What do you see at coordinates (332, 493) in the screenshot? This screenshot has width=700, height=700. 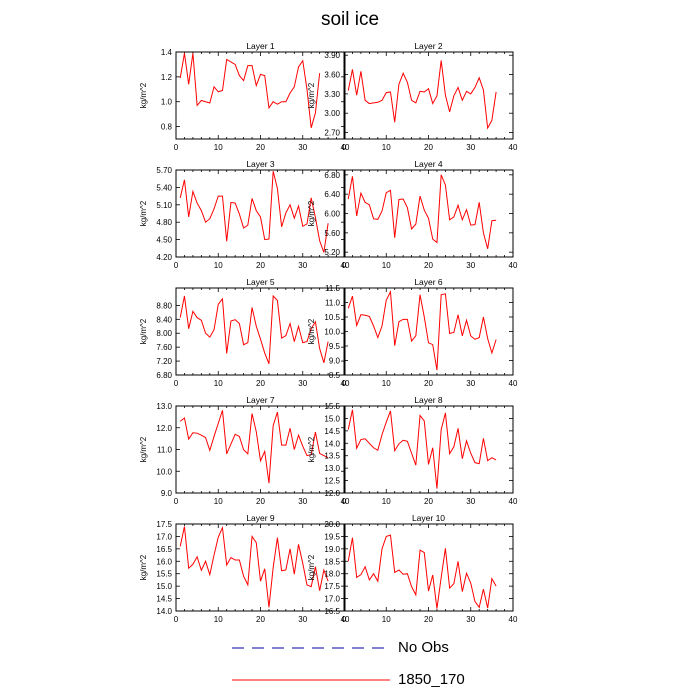 I see `y-tick-label-layer-8: 12.0` at bounding box center [332, 493].